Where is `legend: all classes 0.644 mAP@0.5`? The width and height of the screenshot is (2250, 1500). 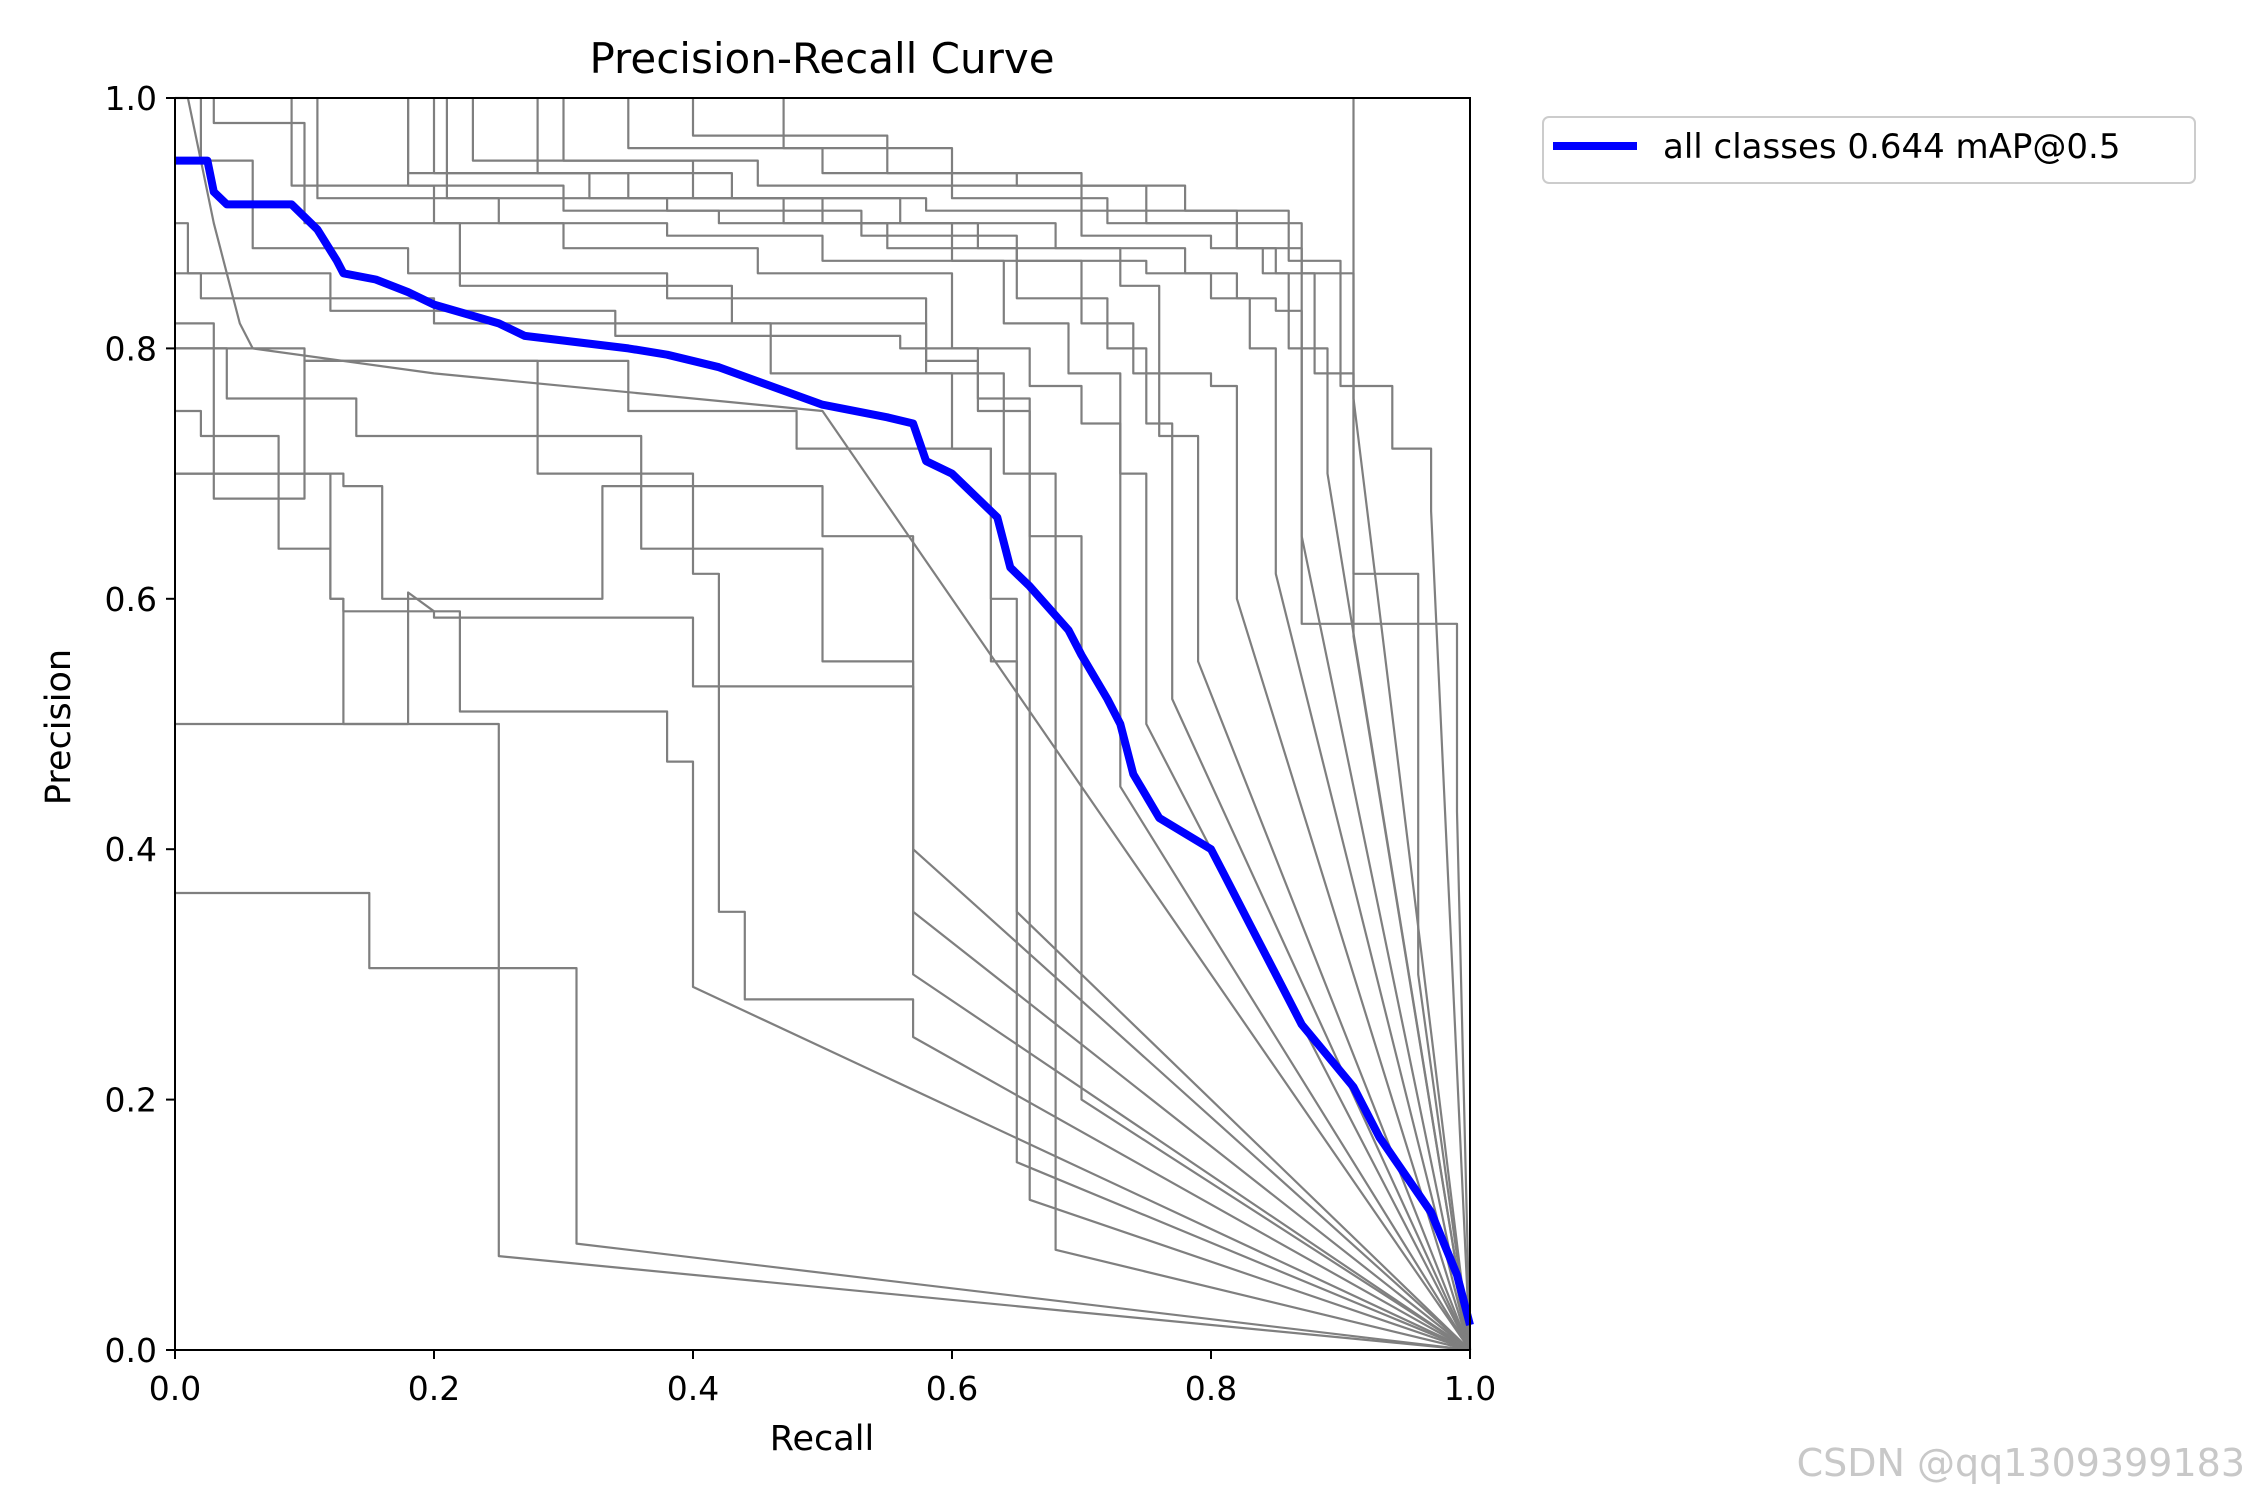 legend: all classes 0.644 mAP@0.5 is located at coordinates (1869, 150).